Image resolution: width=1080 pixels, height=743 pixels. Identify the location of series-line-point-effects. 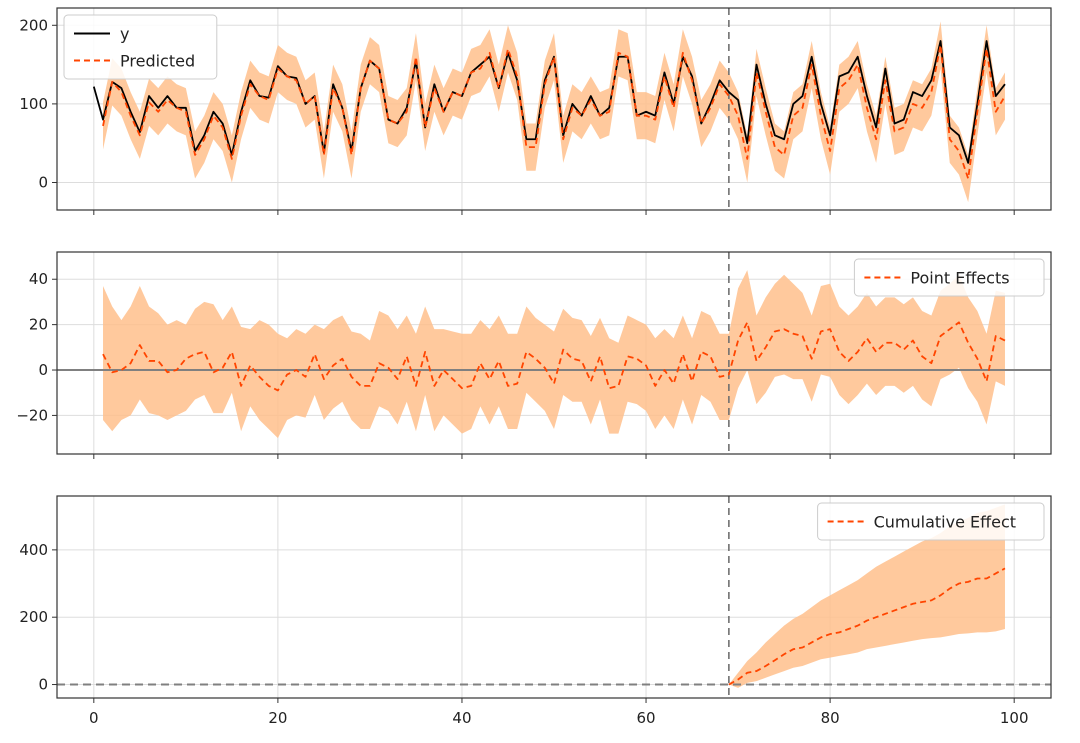
(554, 356).